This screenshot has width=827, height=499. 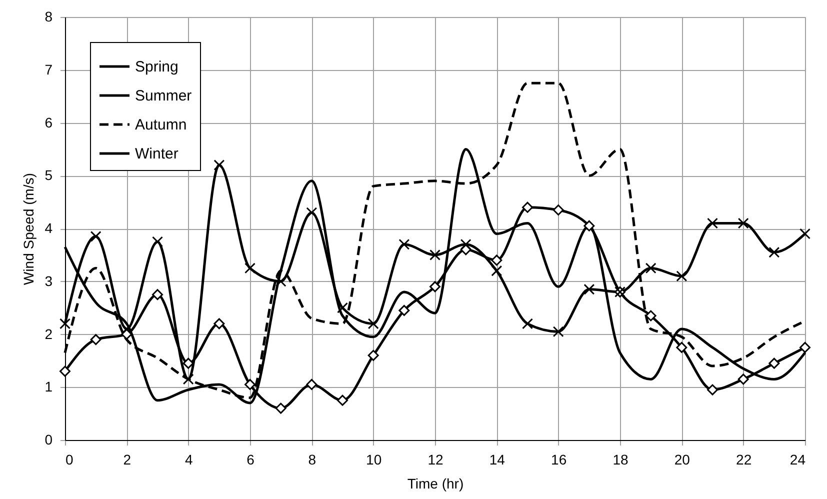 I want to click on x-tick-label: 22, so click(x=744, y=460).